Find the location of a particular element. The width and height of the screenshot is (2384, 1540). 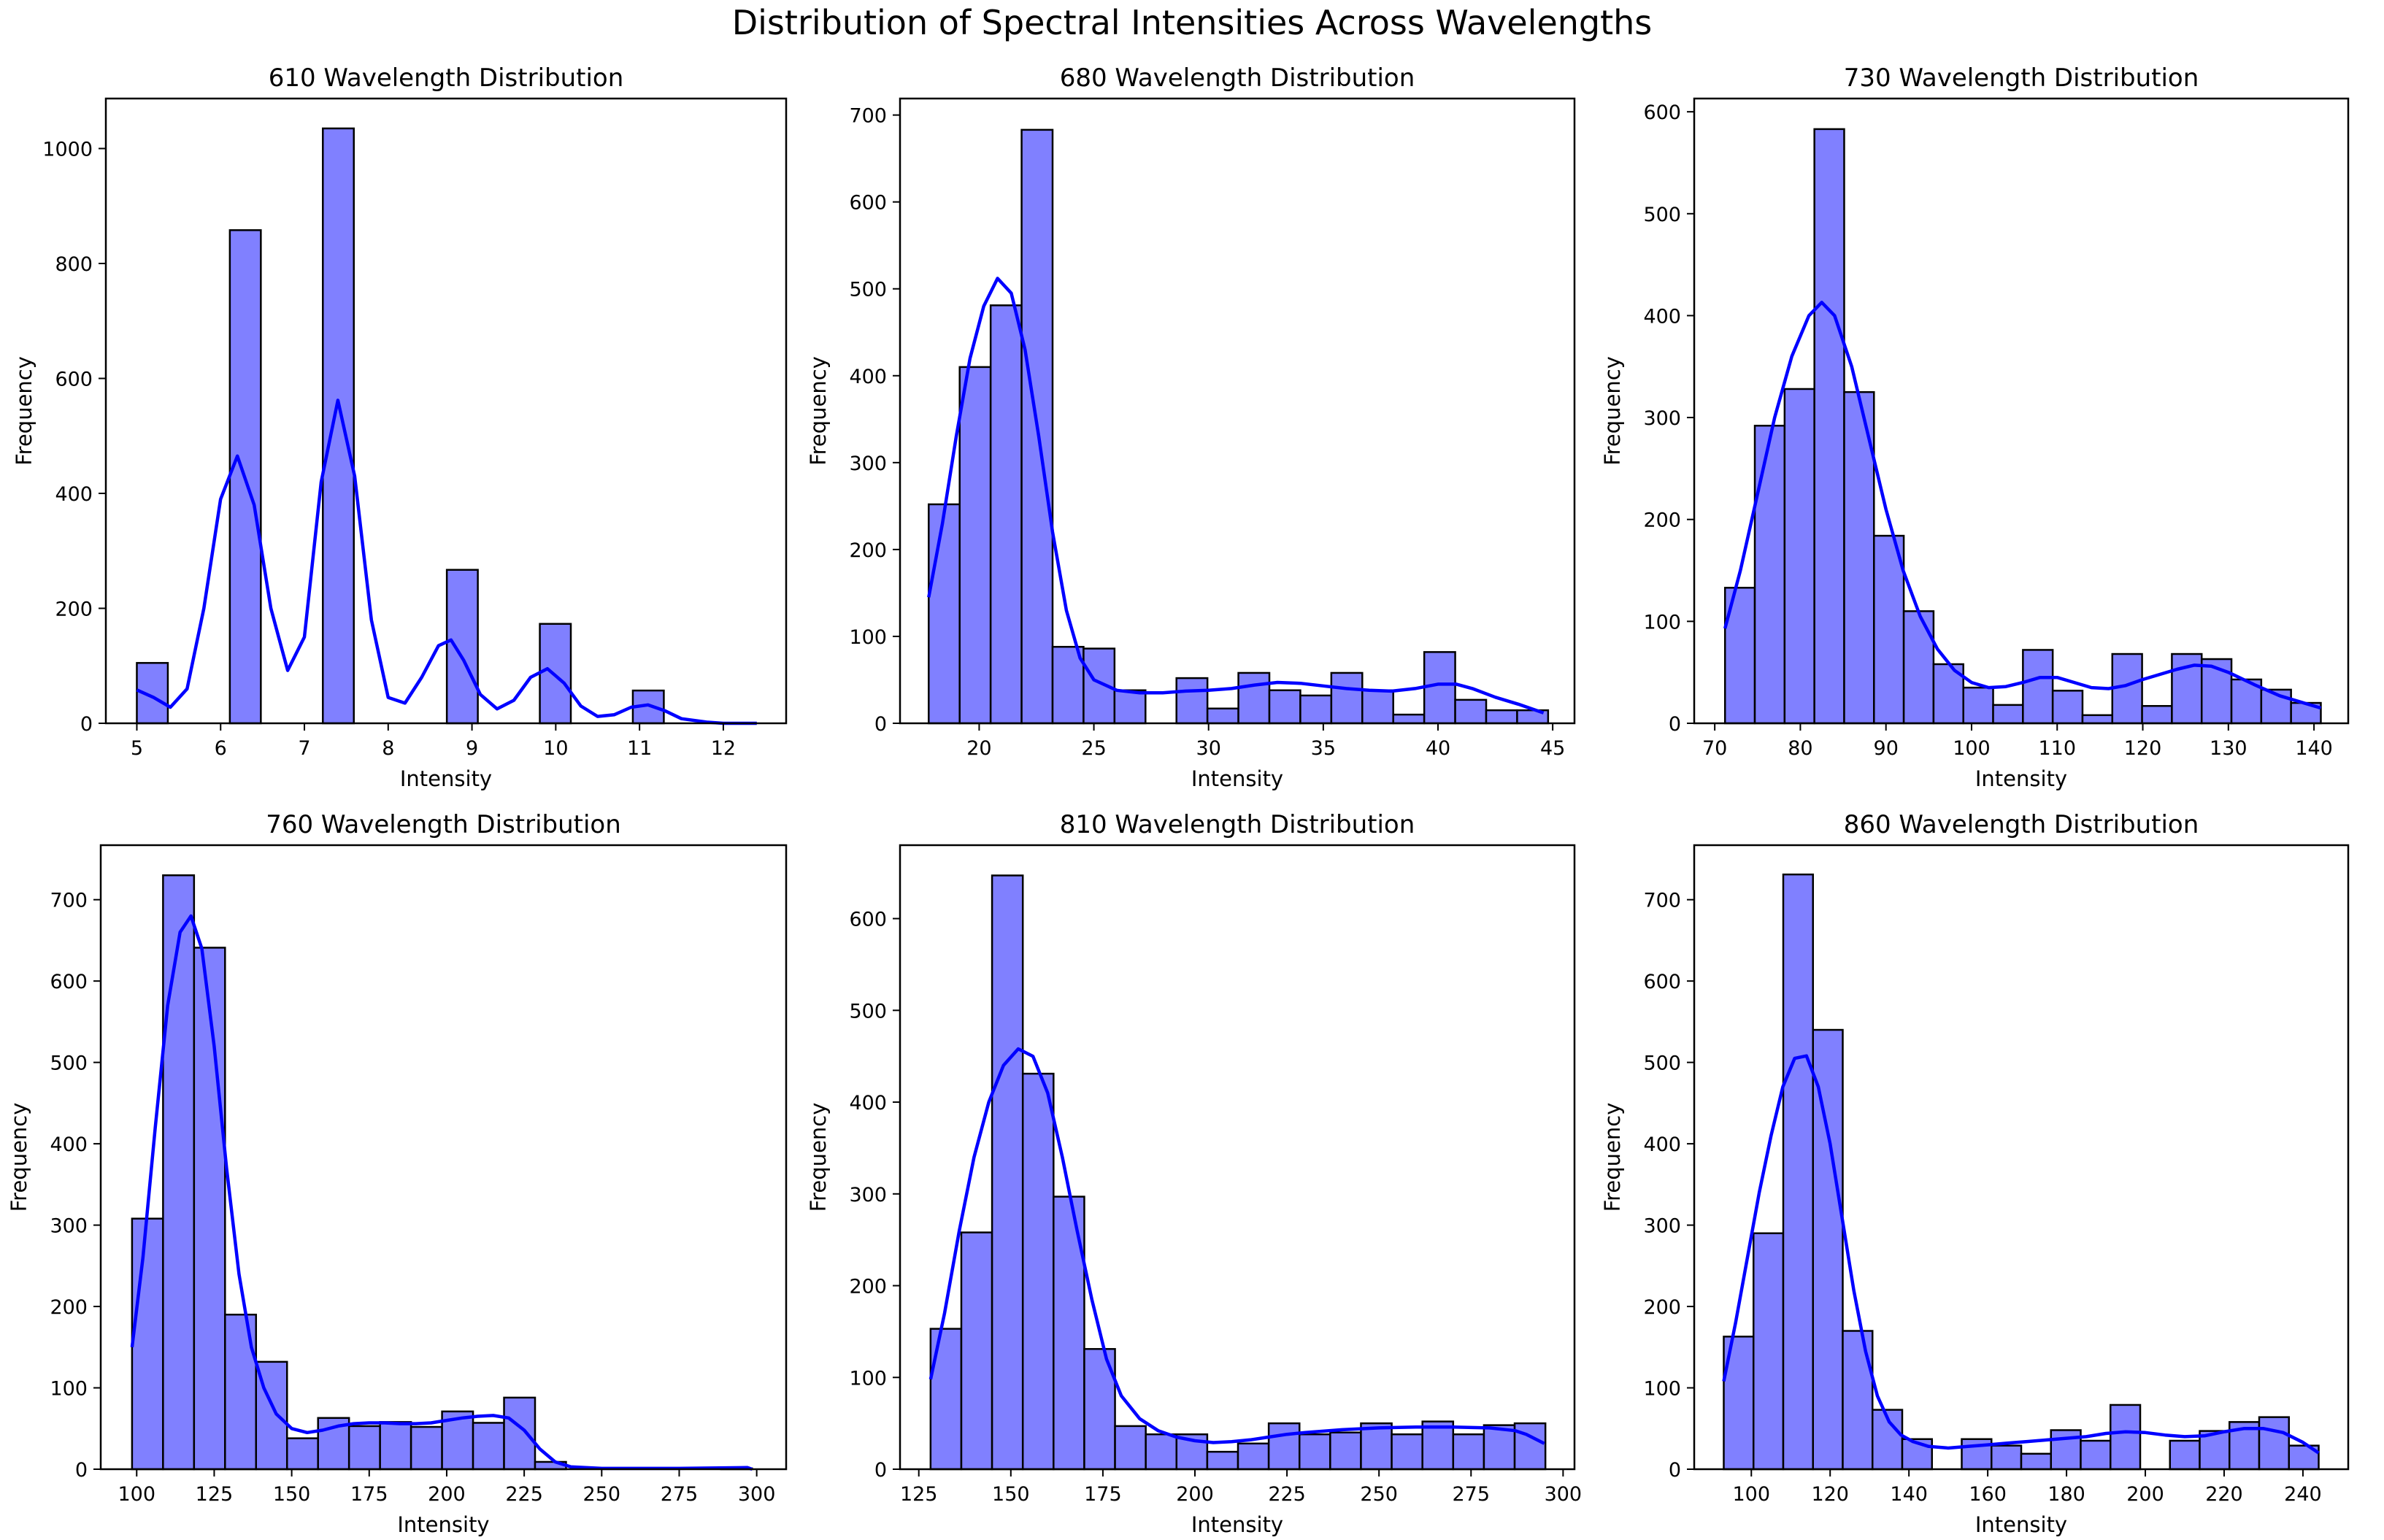

y-tick-label: 700 is located at coordinates (868, 116).